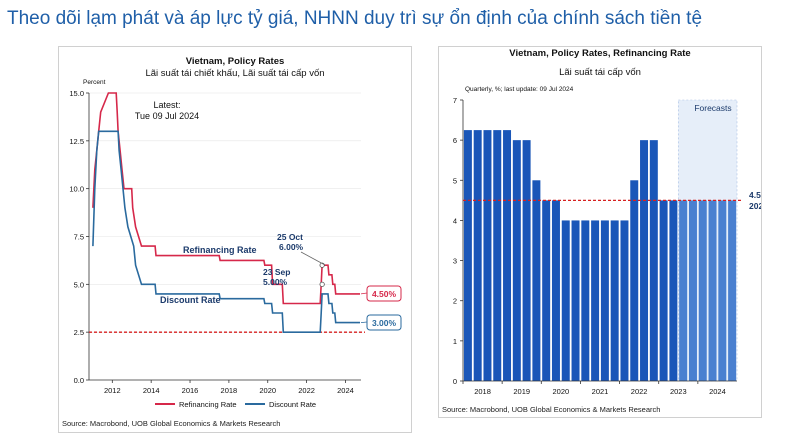 The height and width of the screenshot is (437, 800). What do you see at coordinates (290, 237) in the screenshot?
I see `oct-annotation-date: 25 Oct` at bounding box center [290, 237].